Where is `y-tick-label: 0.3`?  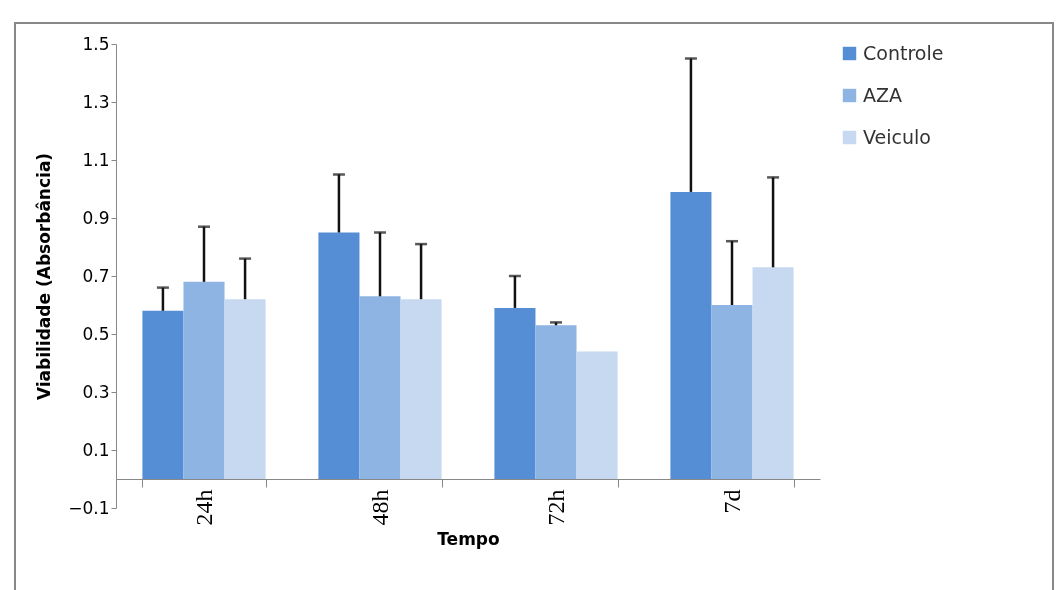 y-tick-label: 0.3 is located at coordinates (96, 391).